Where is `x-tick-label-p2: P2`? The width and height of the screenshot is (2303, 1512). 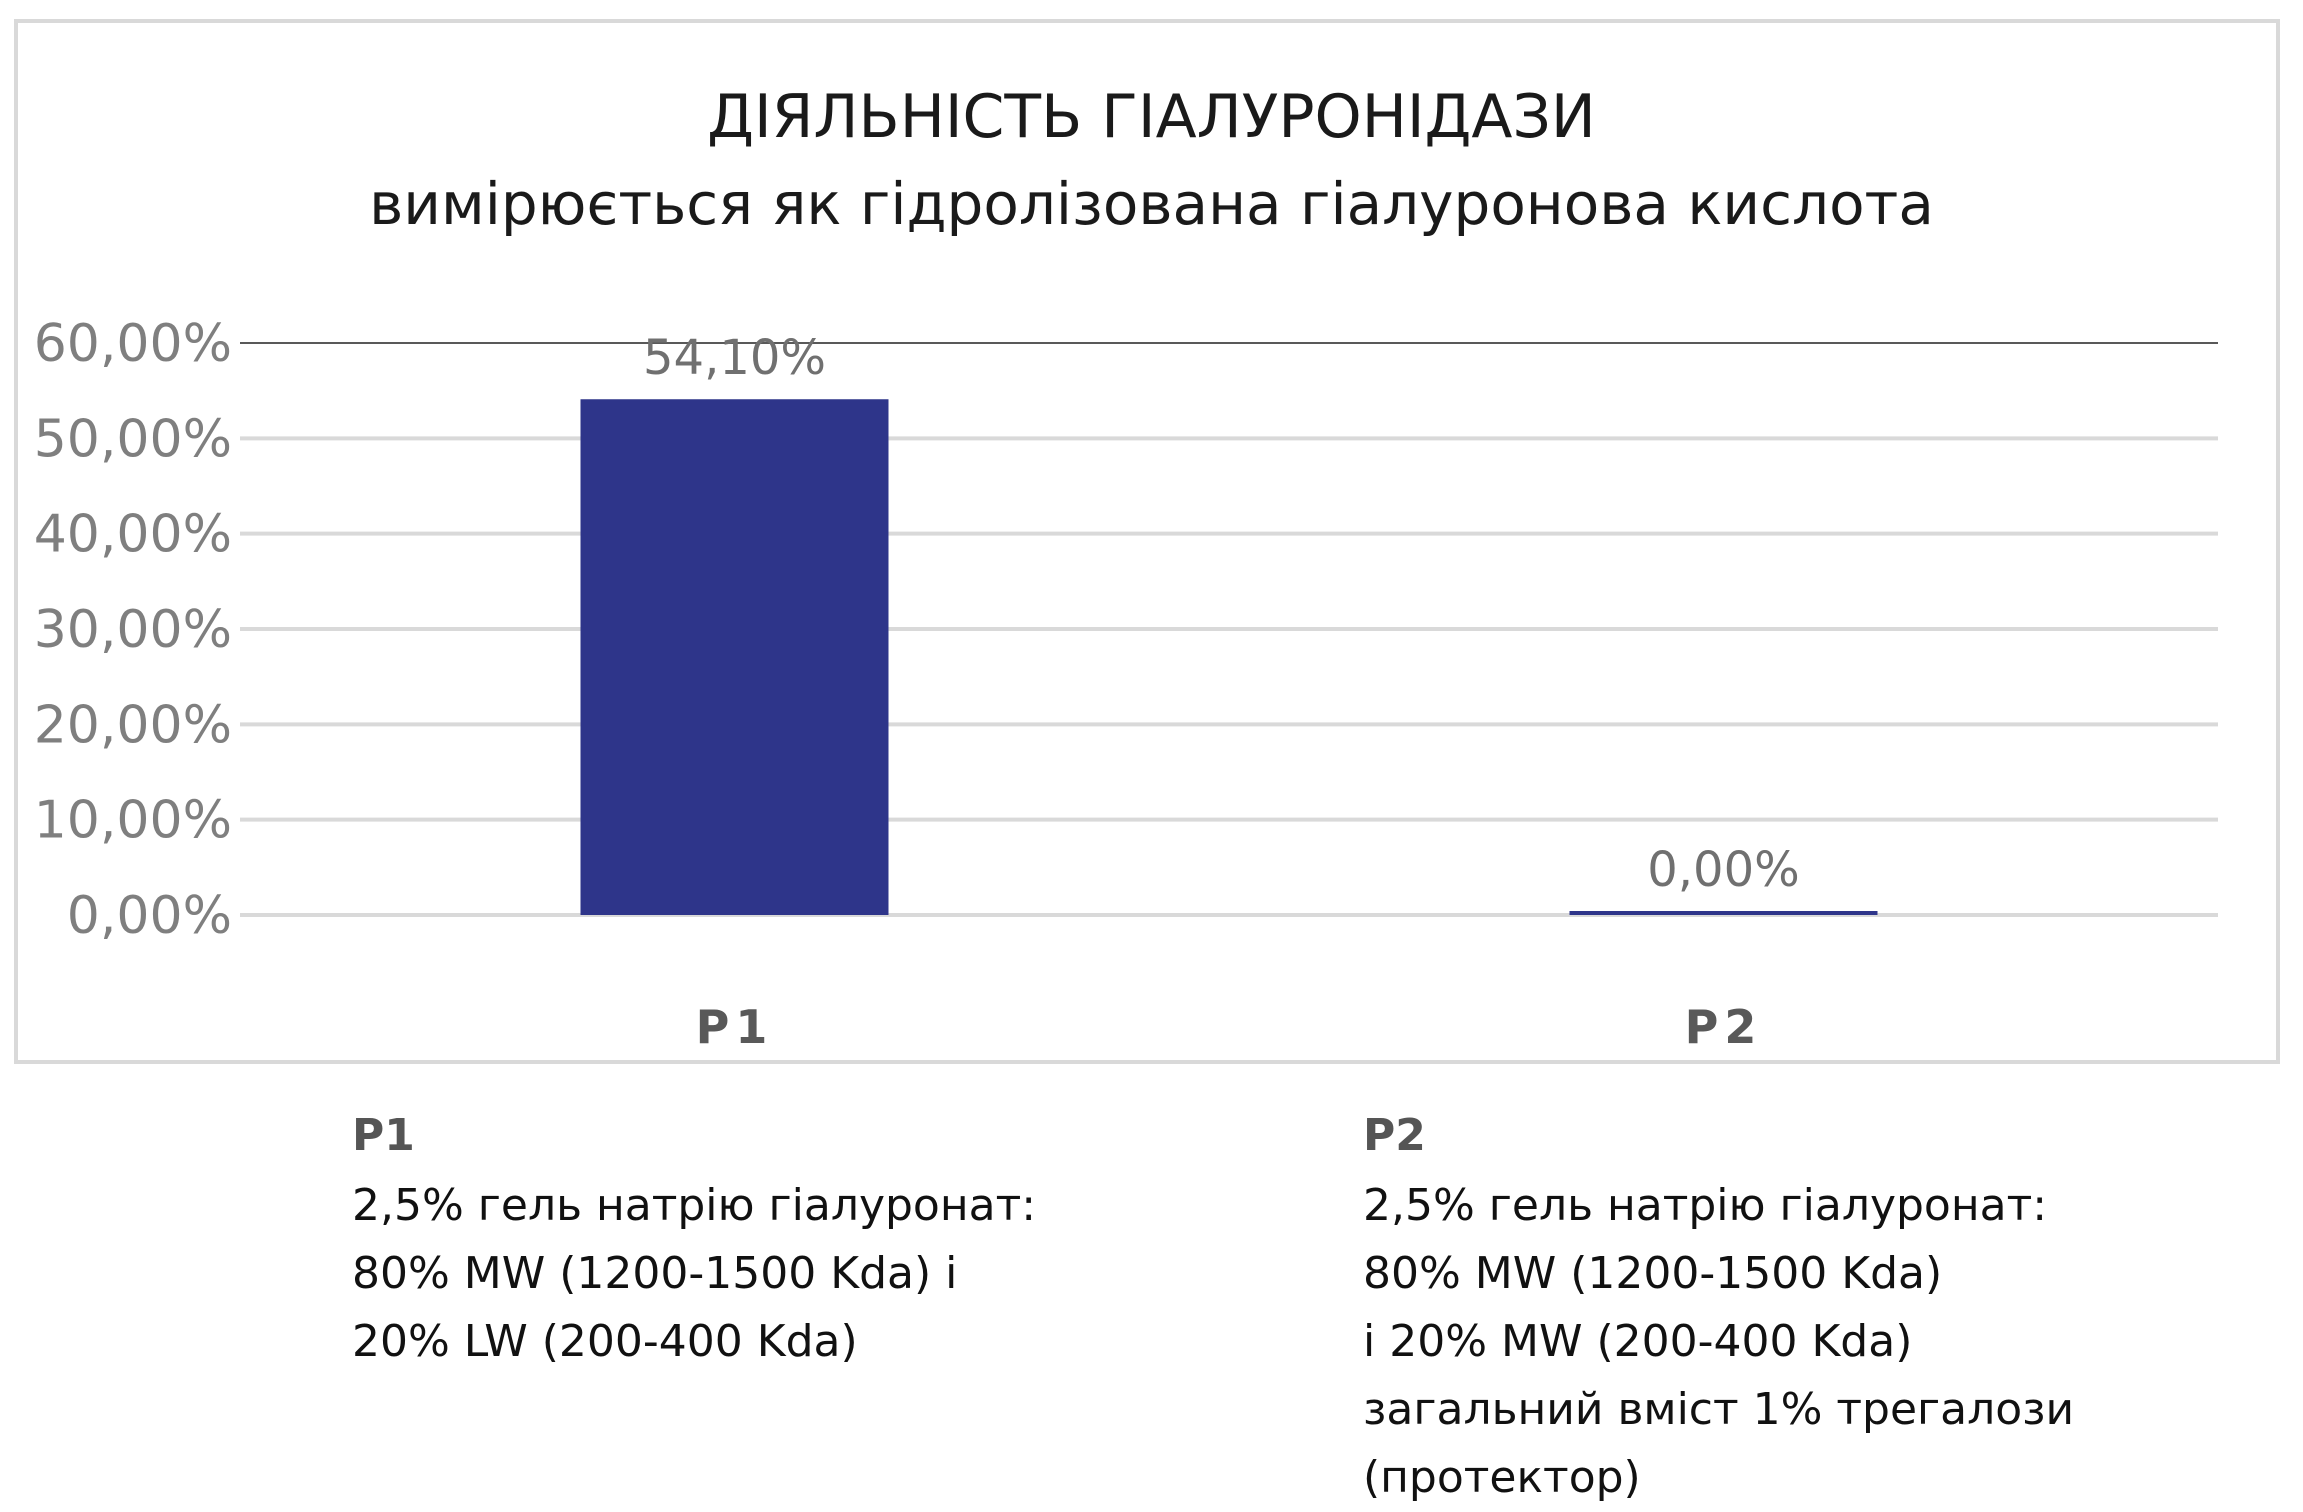 x-tick-label-p2: P2 is located at coordinates (1724, 1027).